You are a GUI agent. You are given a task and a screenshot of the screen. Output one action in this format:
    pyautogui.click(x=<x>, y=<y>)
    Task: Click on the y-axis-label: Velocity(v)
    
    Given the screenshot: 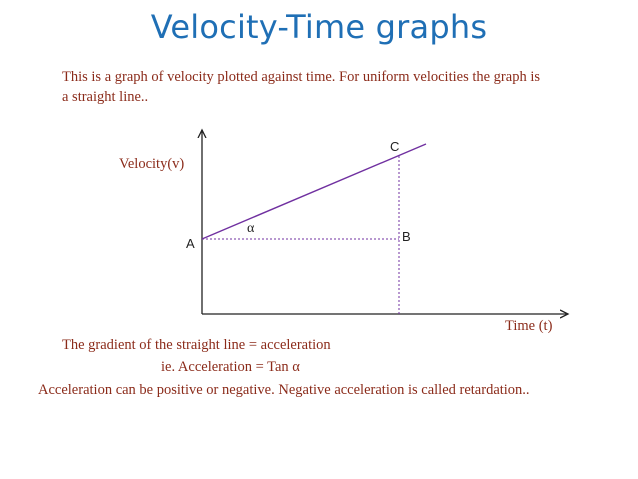 What is the action you would take?
    pyautogui.click(x=152, y=164)
    